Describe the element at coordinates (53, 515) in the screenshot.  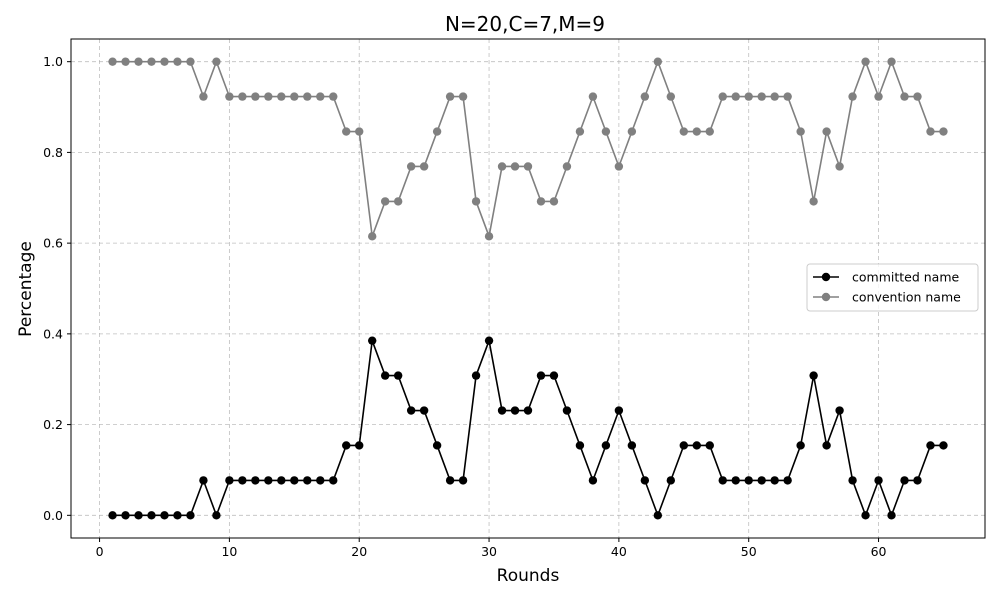
I see `y-tick-label: 0.0` at that location.